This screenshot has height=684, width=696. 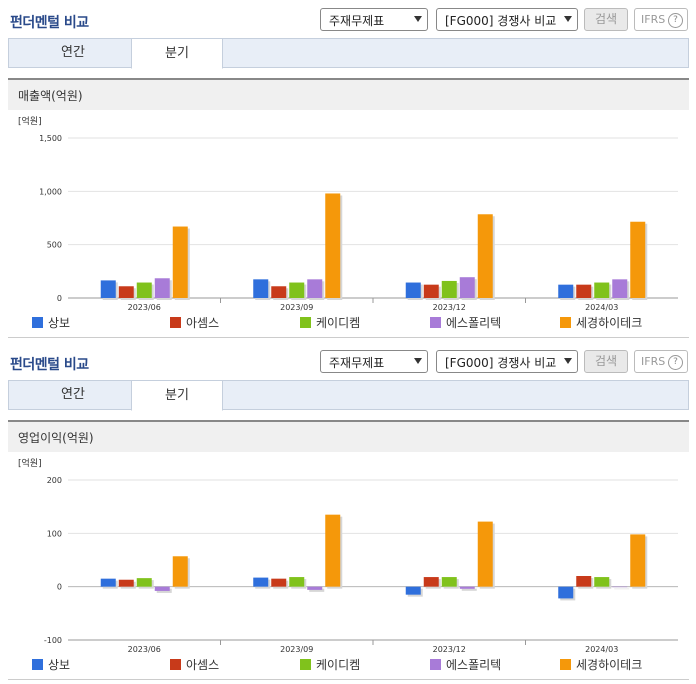 What do you see at coordinates (474, 323) in the screenshot?
I see `legend-label: 에스폴리텍` at bounding box center [474, 323].